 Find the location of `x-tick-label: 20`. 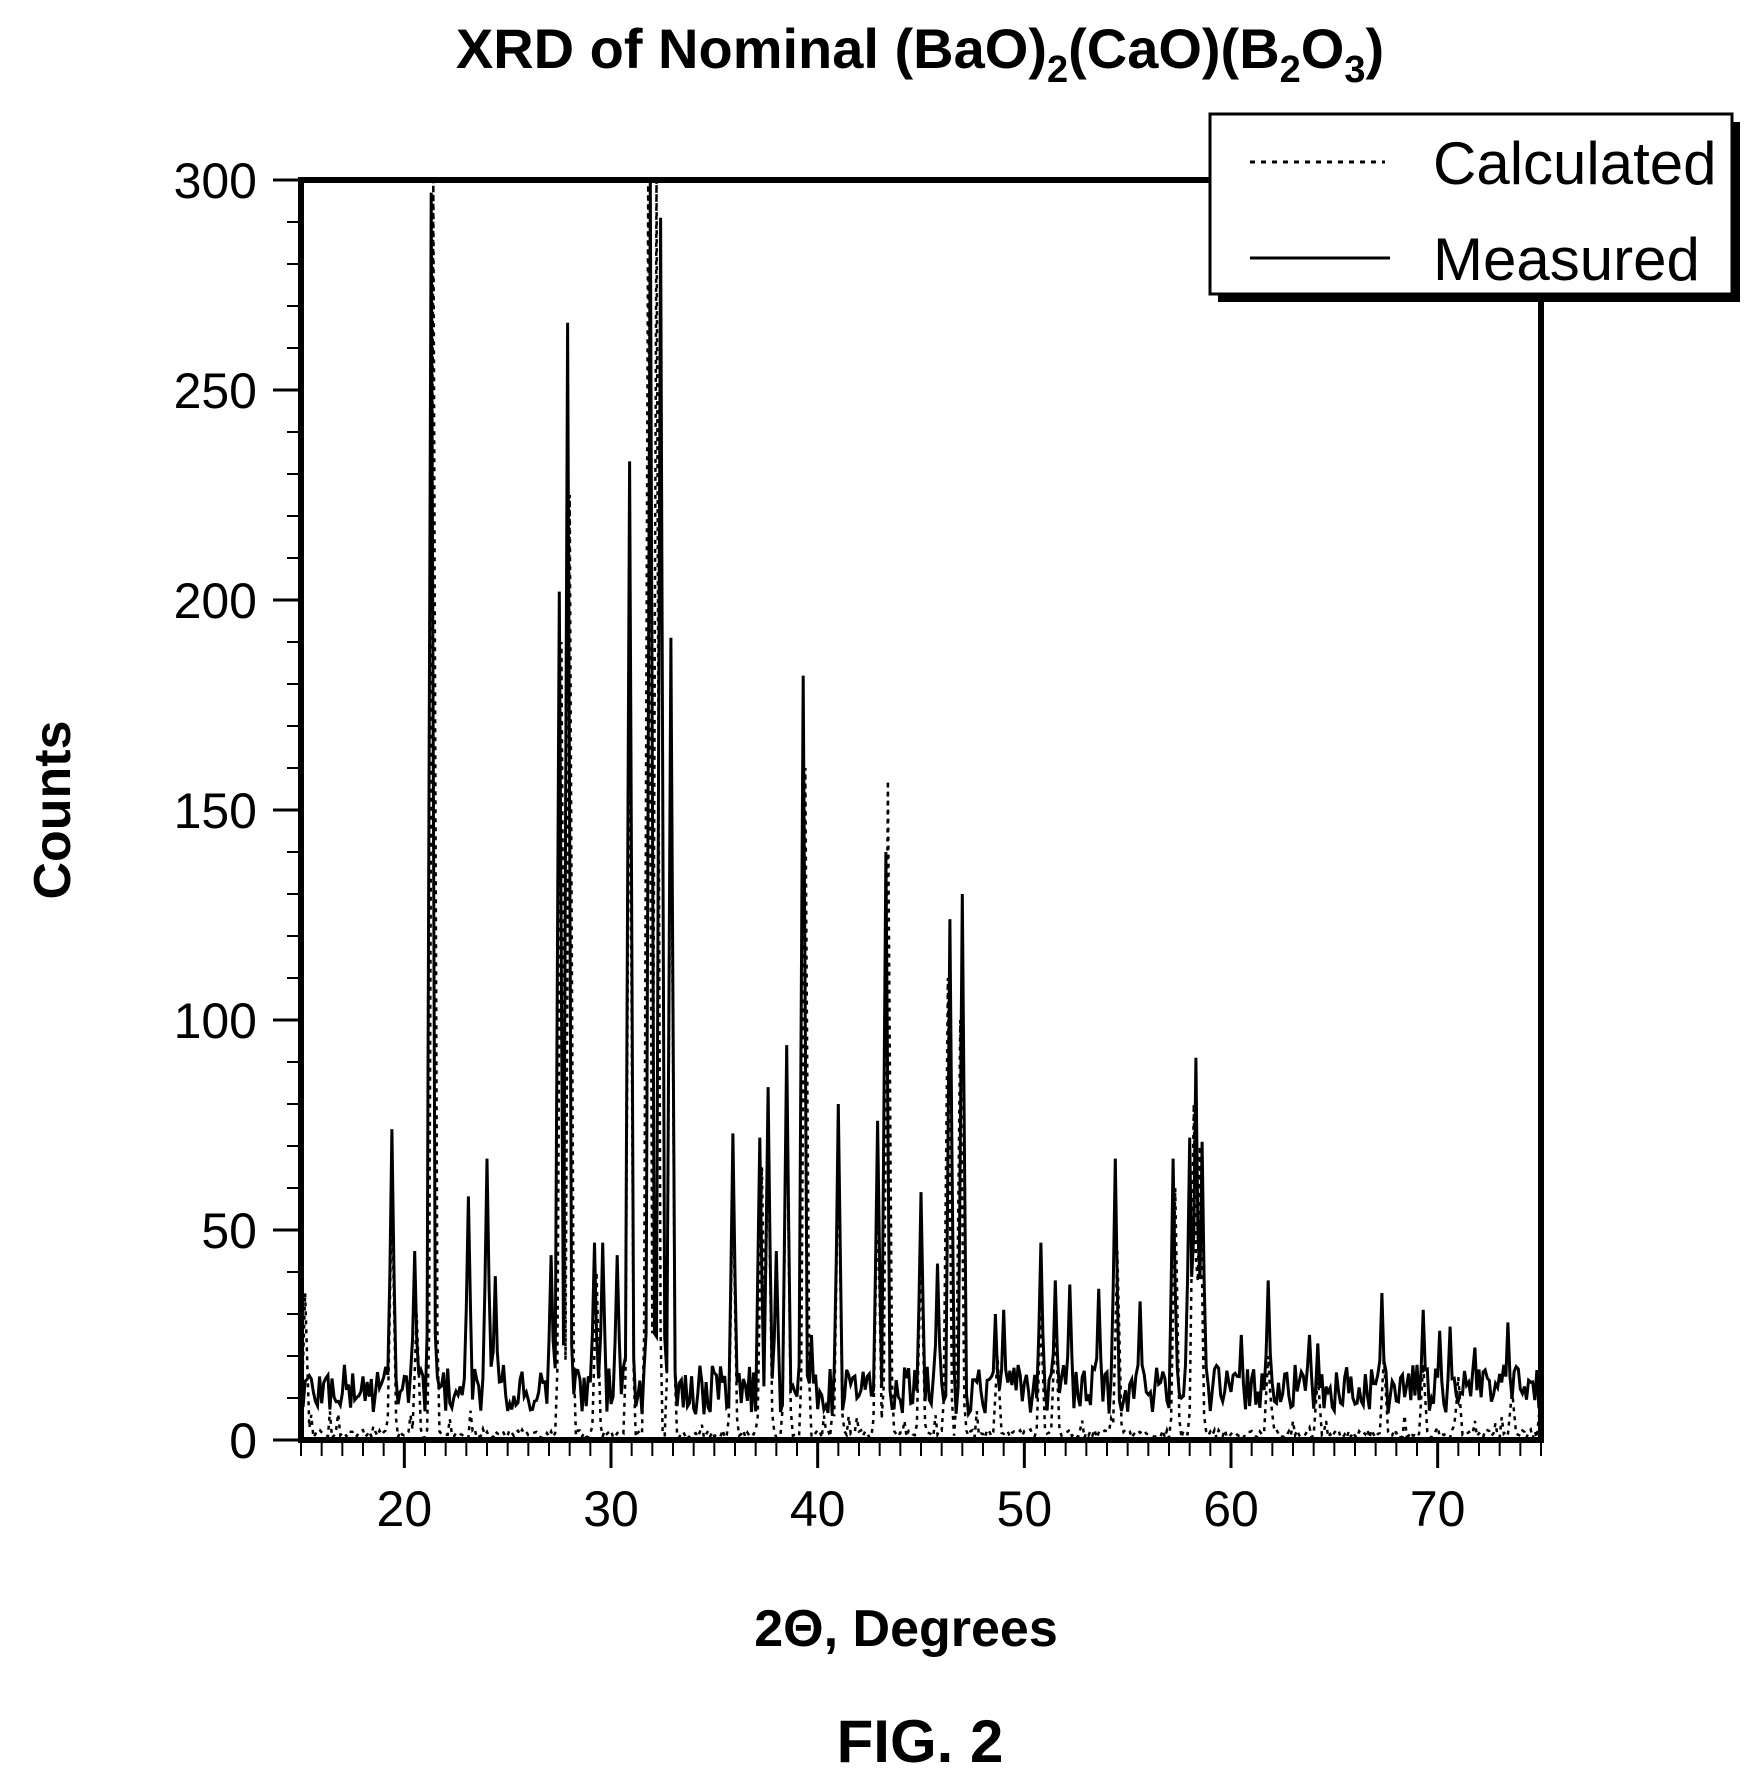

x-tick-label: 20 is located at coordinates (405, 1509).